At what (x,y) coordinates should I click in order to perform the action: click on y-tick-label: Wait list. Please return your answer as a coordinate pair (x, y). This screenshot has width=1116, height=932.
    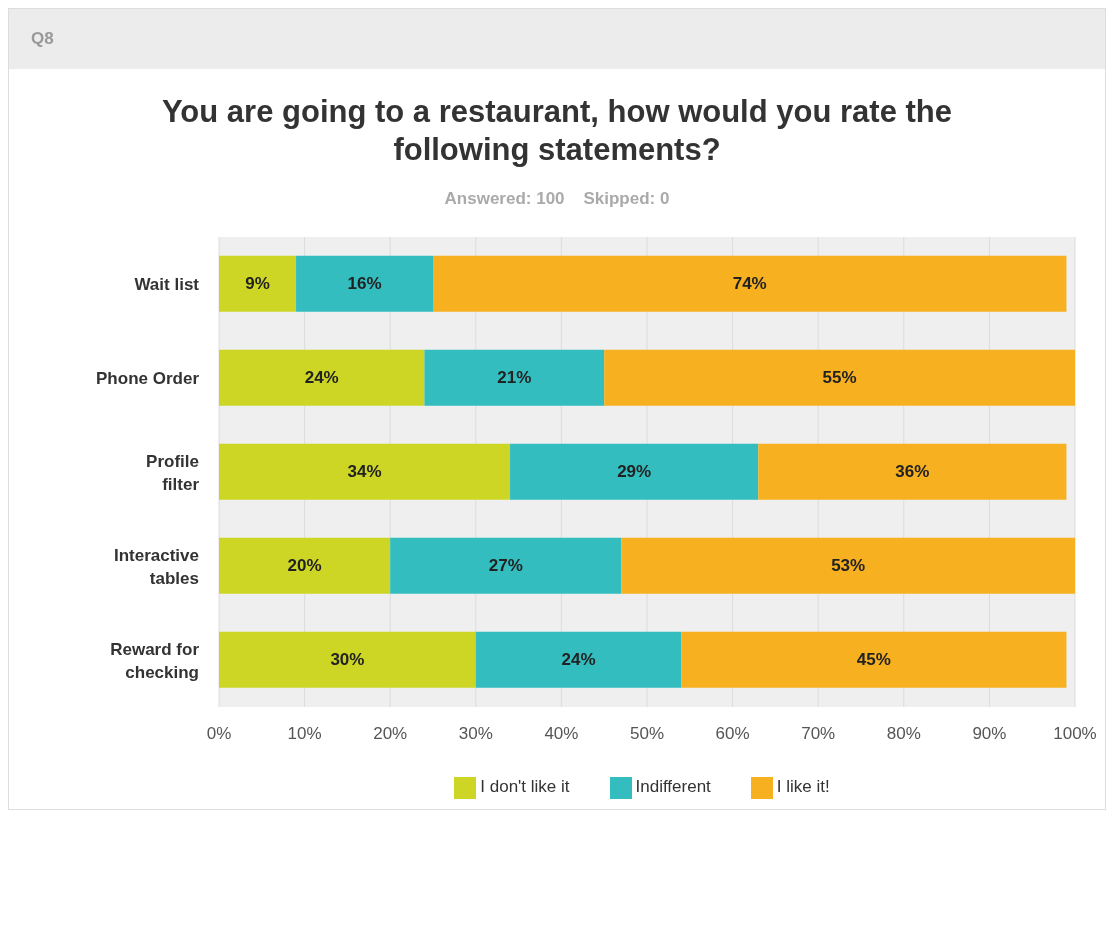
    Looking at the image, I should click on (167, 284).